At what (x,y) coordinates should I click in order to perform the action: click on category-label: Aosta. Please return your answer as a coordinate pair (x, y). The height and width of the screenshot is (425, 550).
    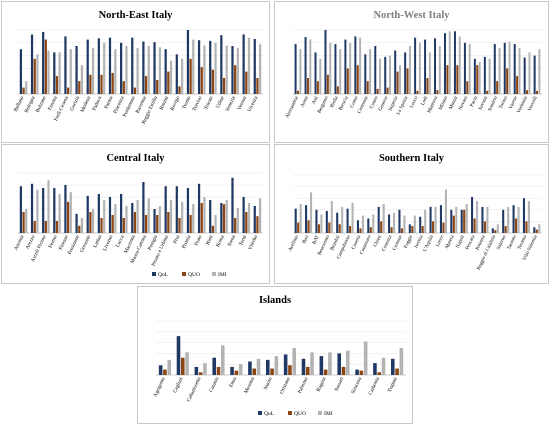
    Looking at the image, I should click on (305, 101).